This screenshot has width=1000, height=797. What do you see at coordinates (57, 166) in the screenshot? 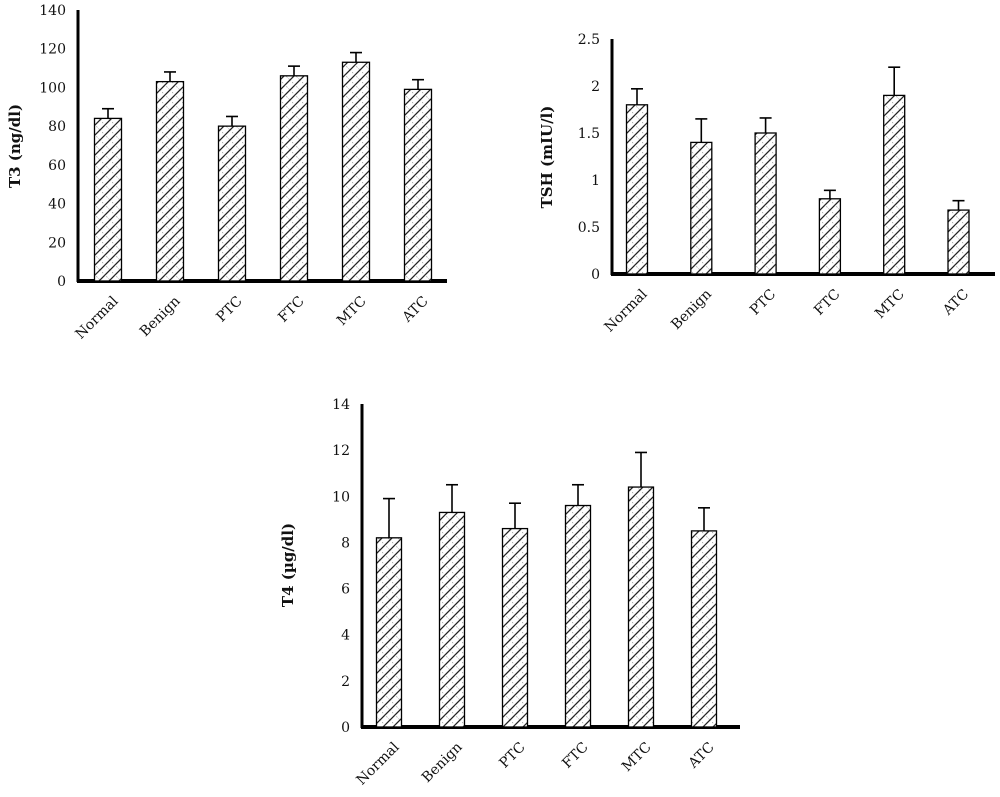
I see `y-tick-label: 60` at bounding box center [57, 166].